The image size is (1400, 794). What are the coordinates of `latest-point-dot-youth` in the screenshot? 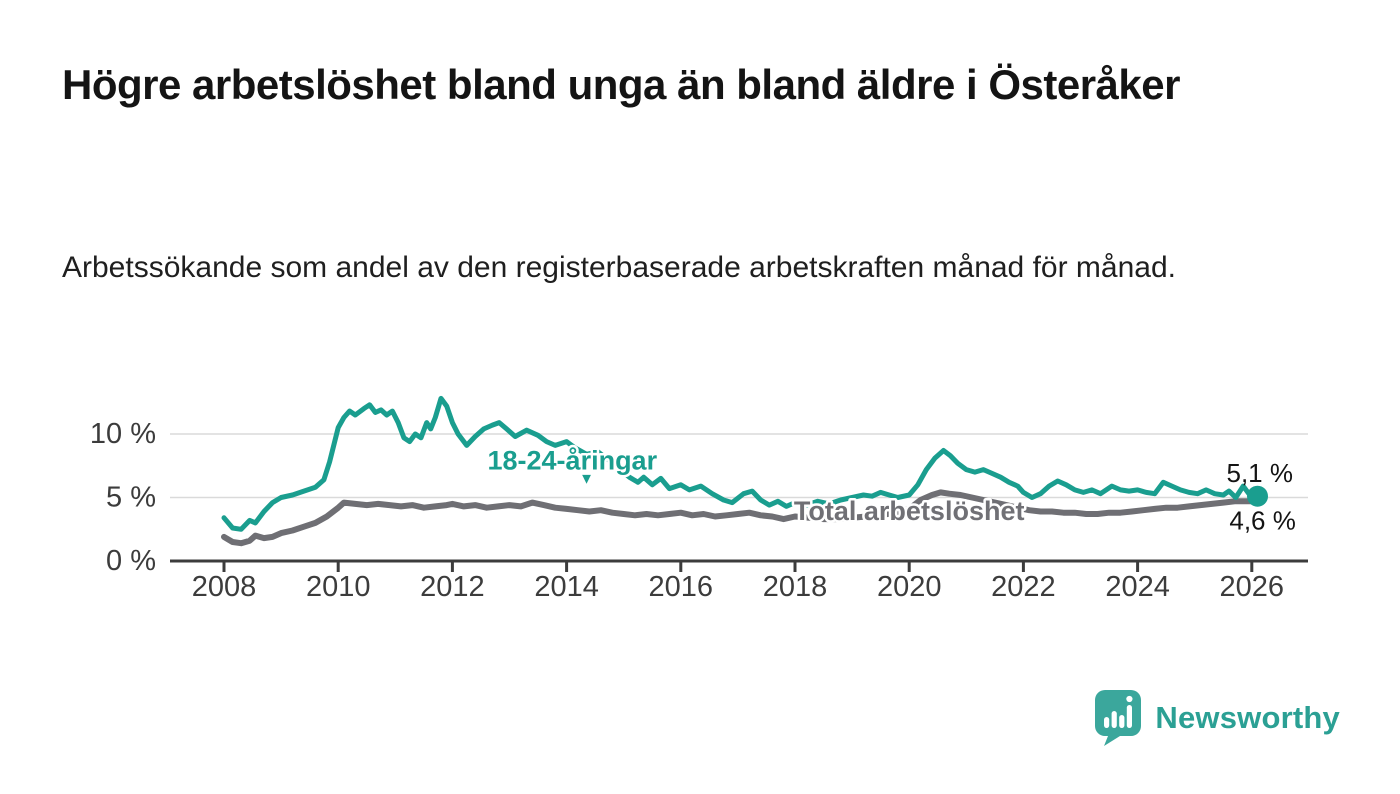 It's located at (1258, 496).